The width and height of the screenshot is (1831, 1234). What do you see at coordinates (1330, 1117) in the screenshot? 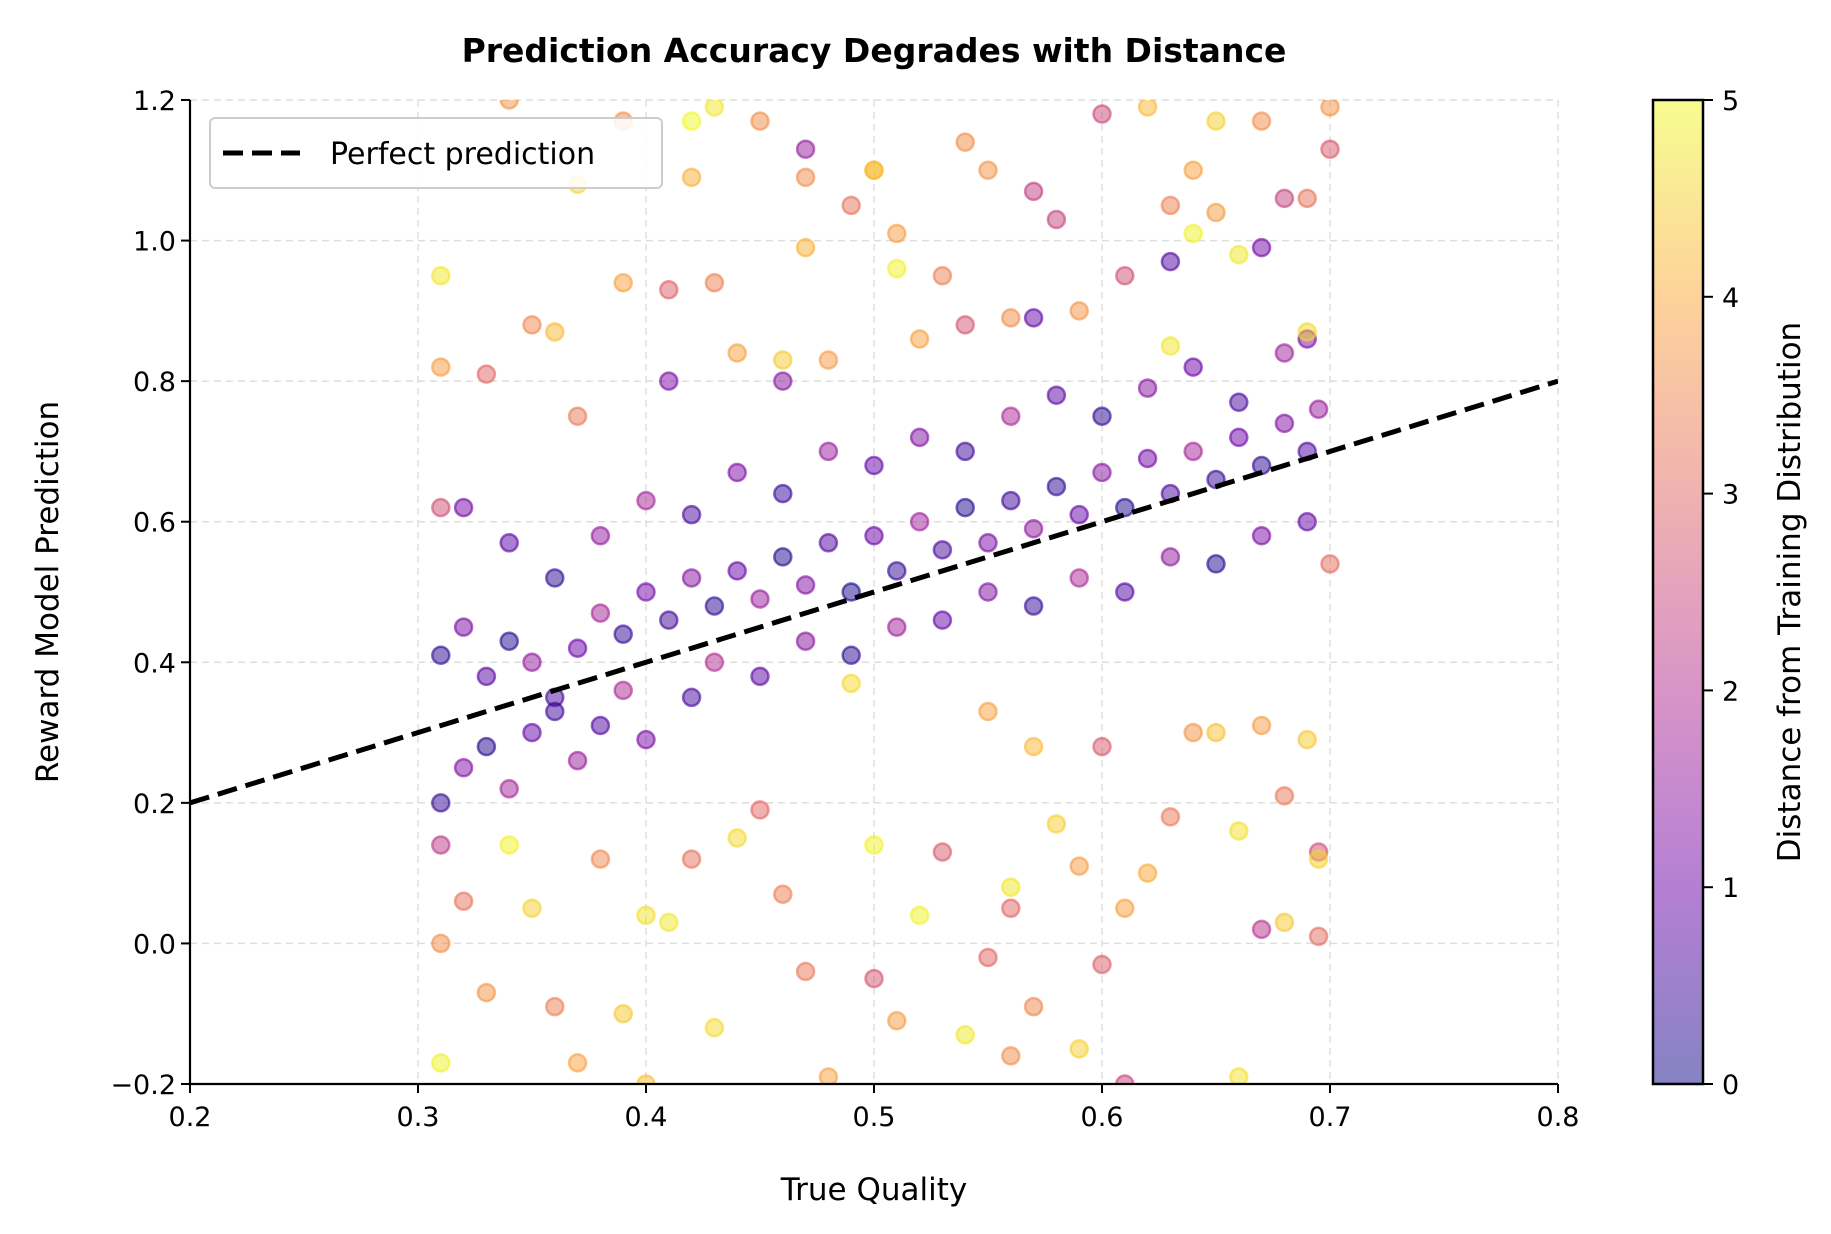
I see `x-tick-label: 0.7` at bounding box center [1330, 1117].